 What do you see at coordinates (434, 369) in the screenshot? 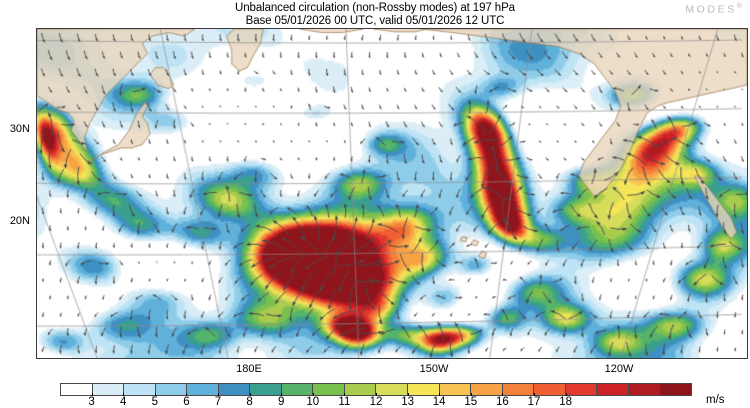
I see `x-axis-tick-150w: 150W` at bounding box center [434, 369].